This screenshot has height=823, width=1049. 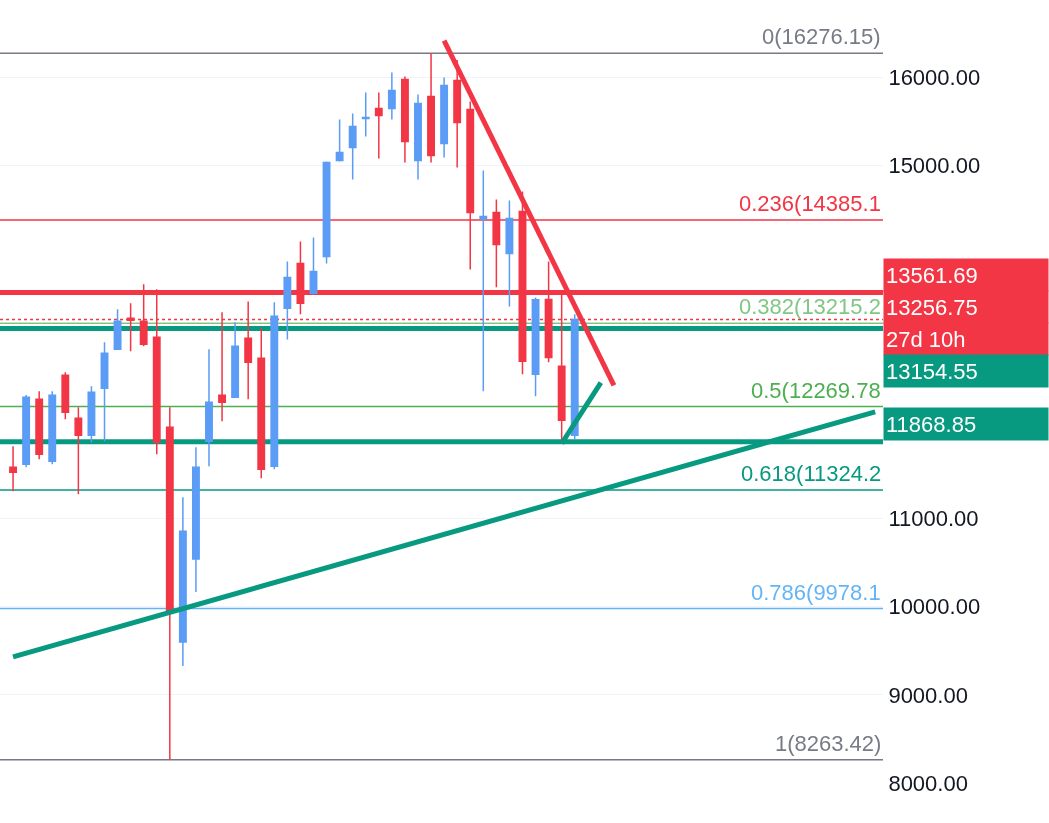 I want to click on ref-line-label: 13256.75, so click(x=932, y=307).